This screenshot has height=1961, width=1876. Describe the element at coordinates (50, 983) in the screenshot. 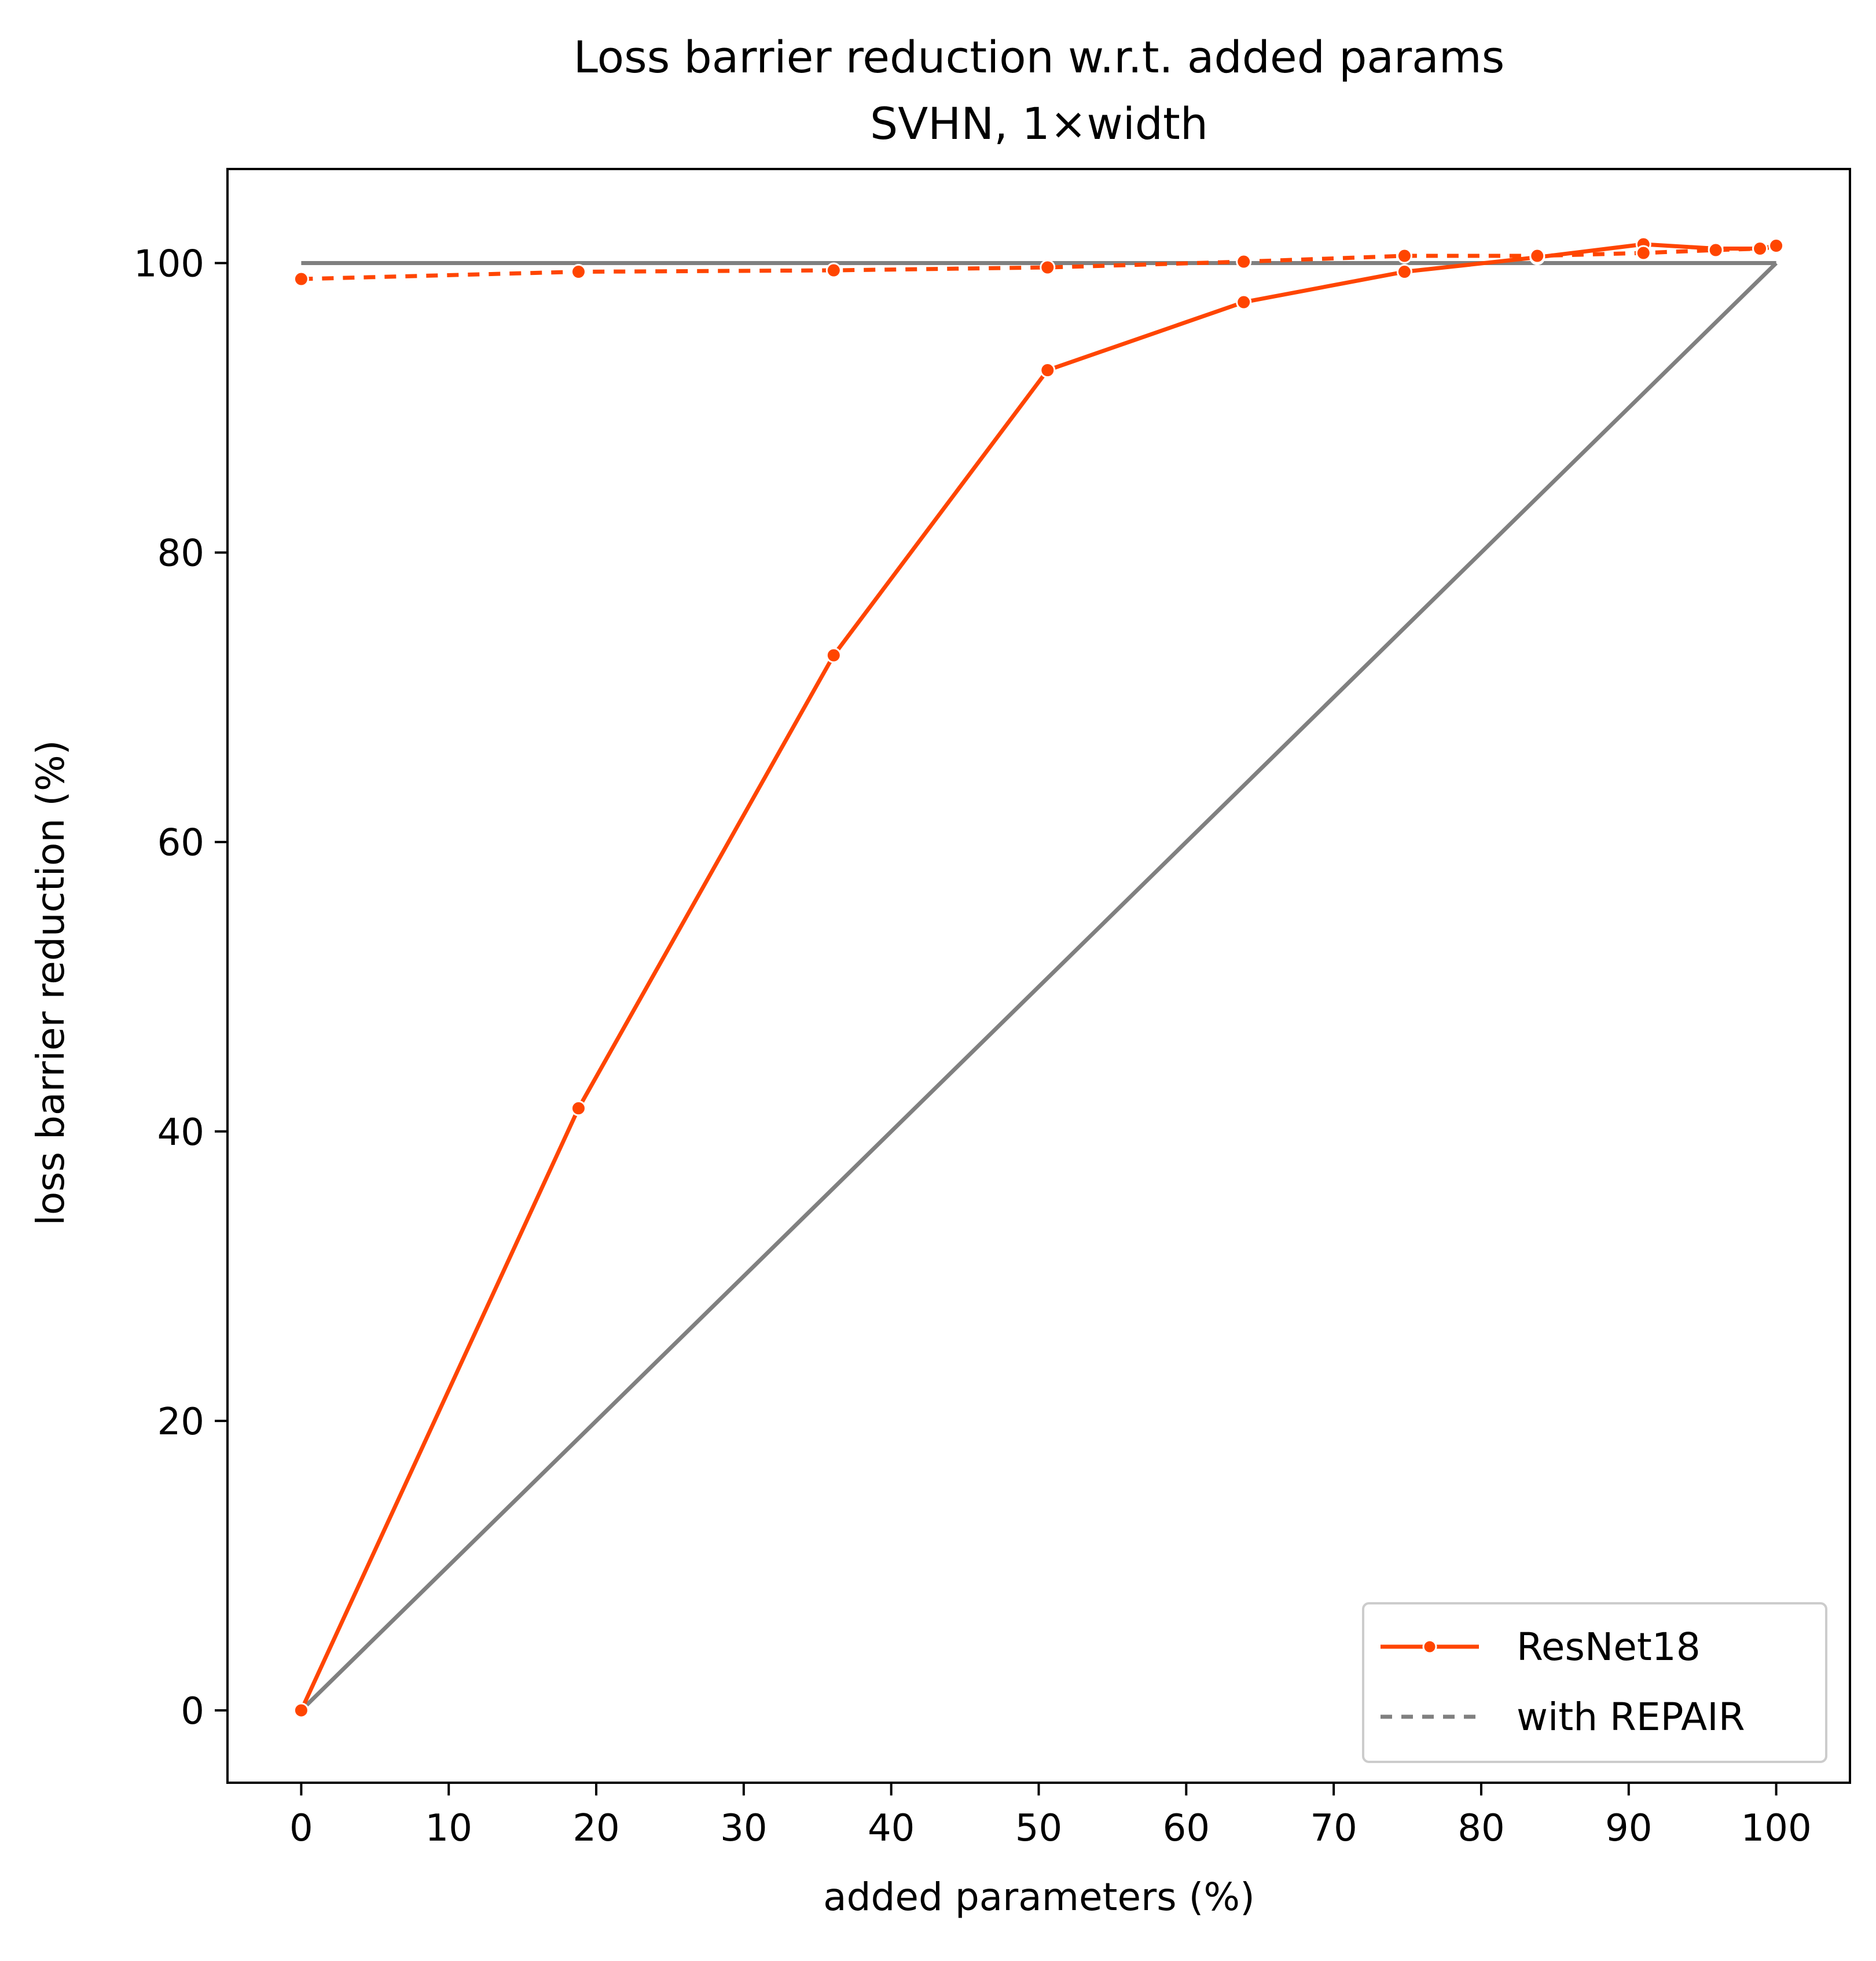

I see `y-axis-label: loss barrier reduction (%)` at that location.